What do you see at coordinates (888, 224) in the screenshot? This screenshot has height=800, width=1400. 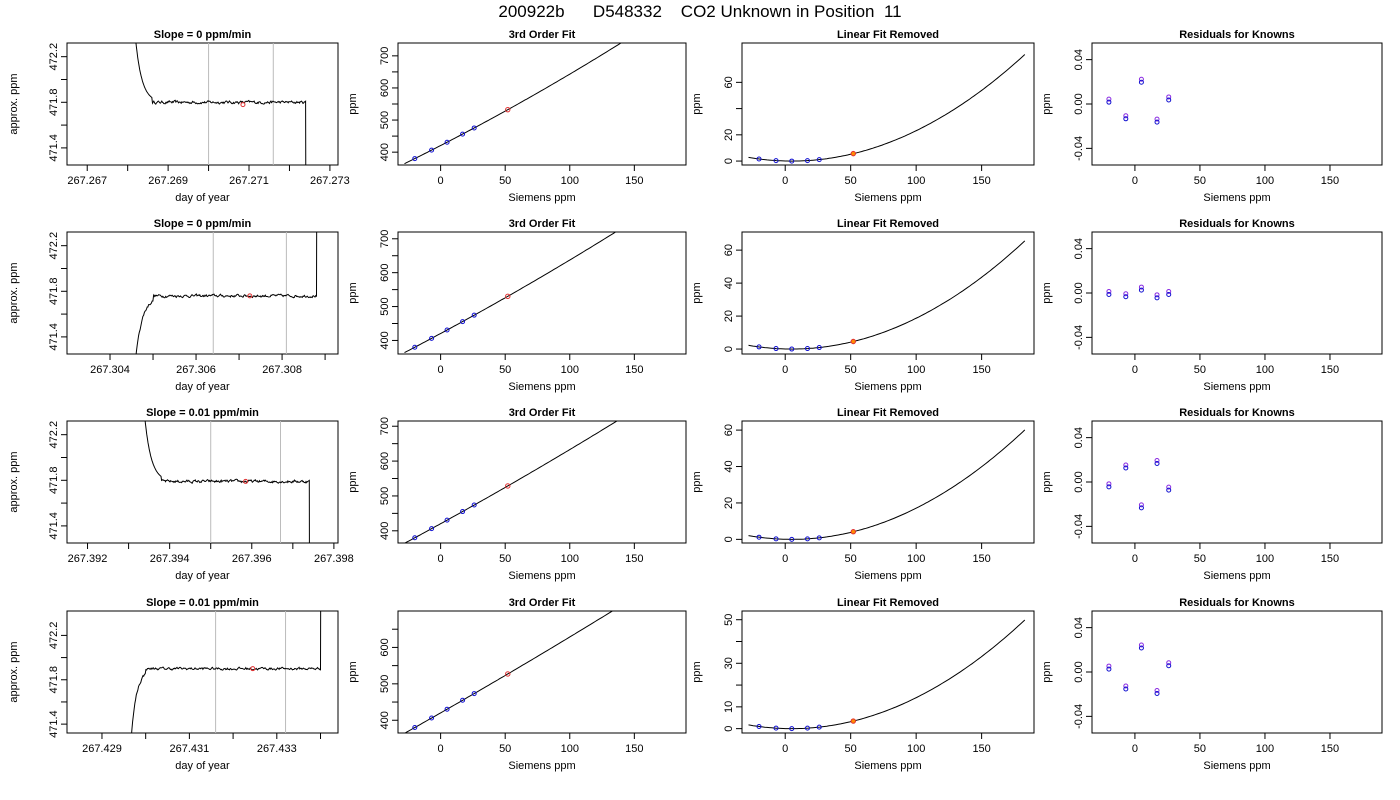 I see `chart-title: Linear Fit Removed` at bounding box center [888, 224].